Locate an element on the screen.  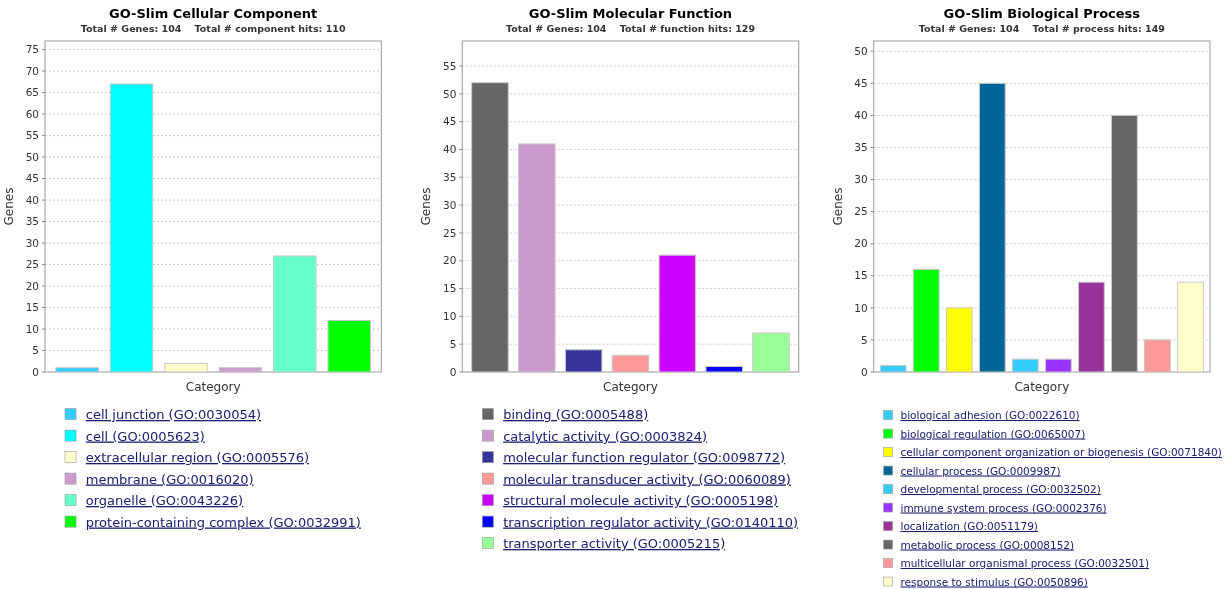
y-tick-label: 75 is located at coordinates (32, 49).